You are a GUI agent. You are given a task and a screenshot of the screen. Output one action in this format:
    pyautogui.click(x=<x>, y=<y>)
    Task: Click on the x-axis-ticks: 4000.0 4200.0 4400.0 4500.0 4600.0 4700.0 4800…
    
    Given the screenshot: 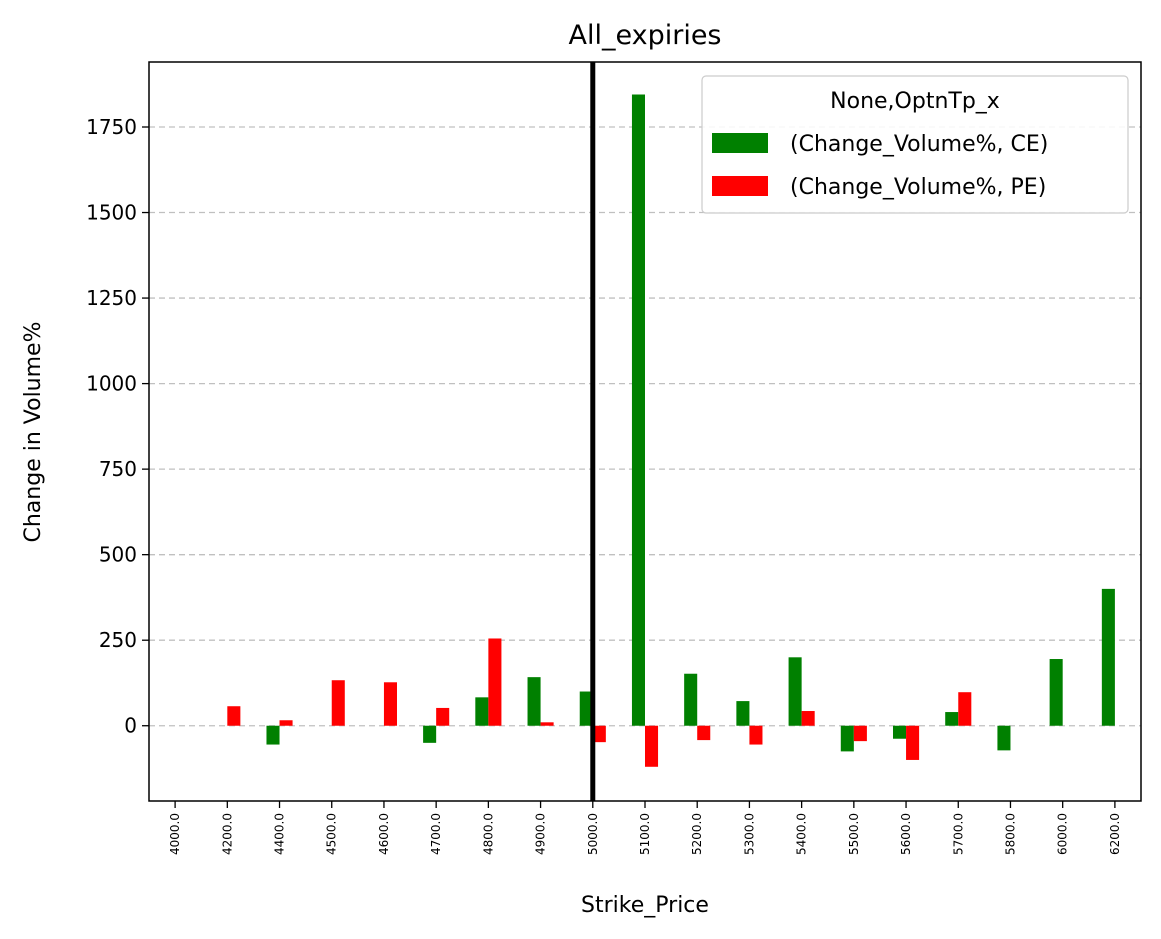 What is the action you would take?
    pyautogui.click(x=645, y=828)
    